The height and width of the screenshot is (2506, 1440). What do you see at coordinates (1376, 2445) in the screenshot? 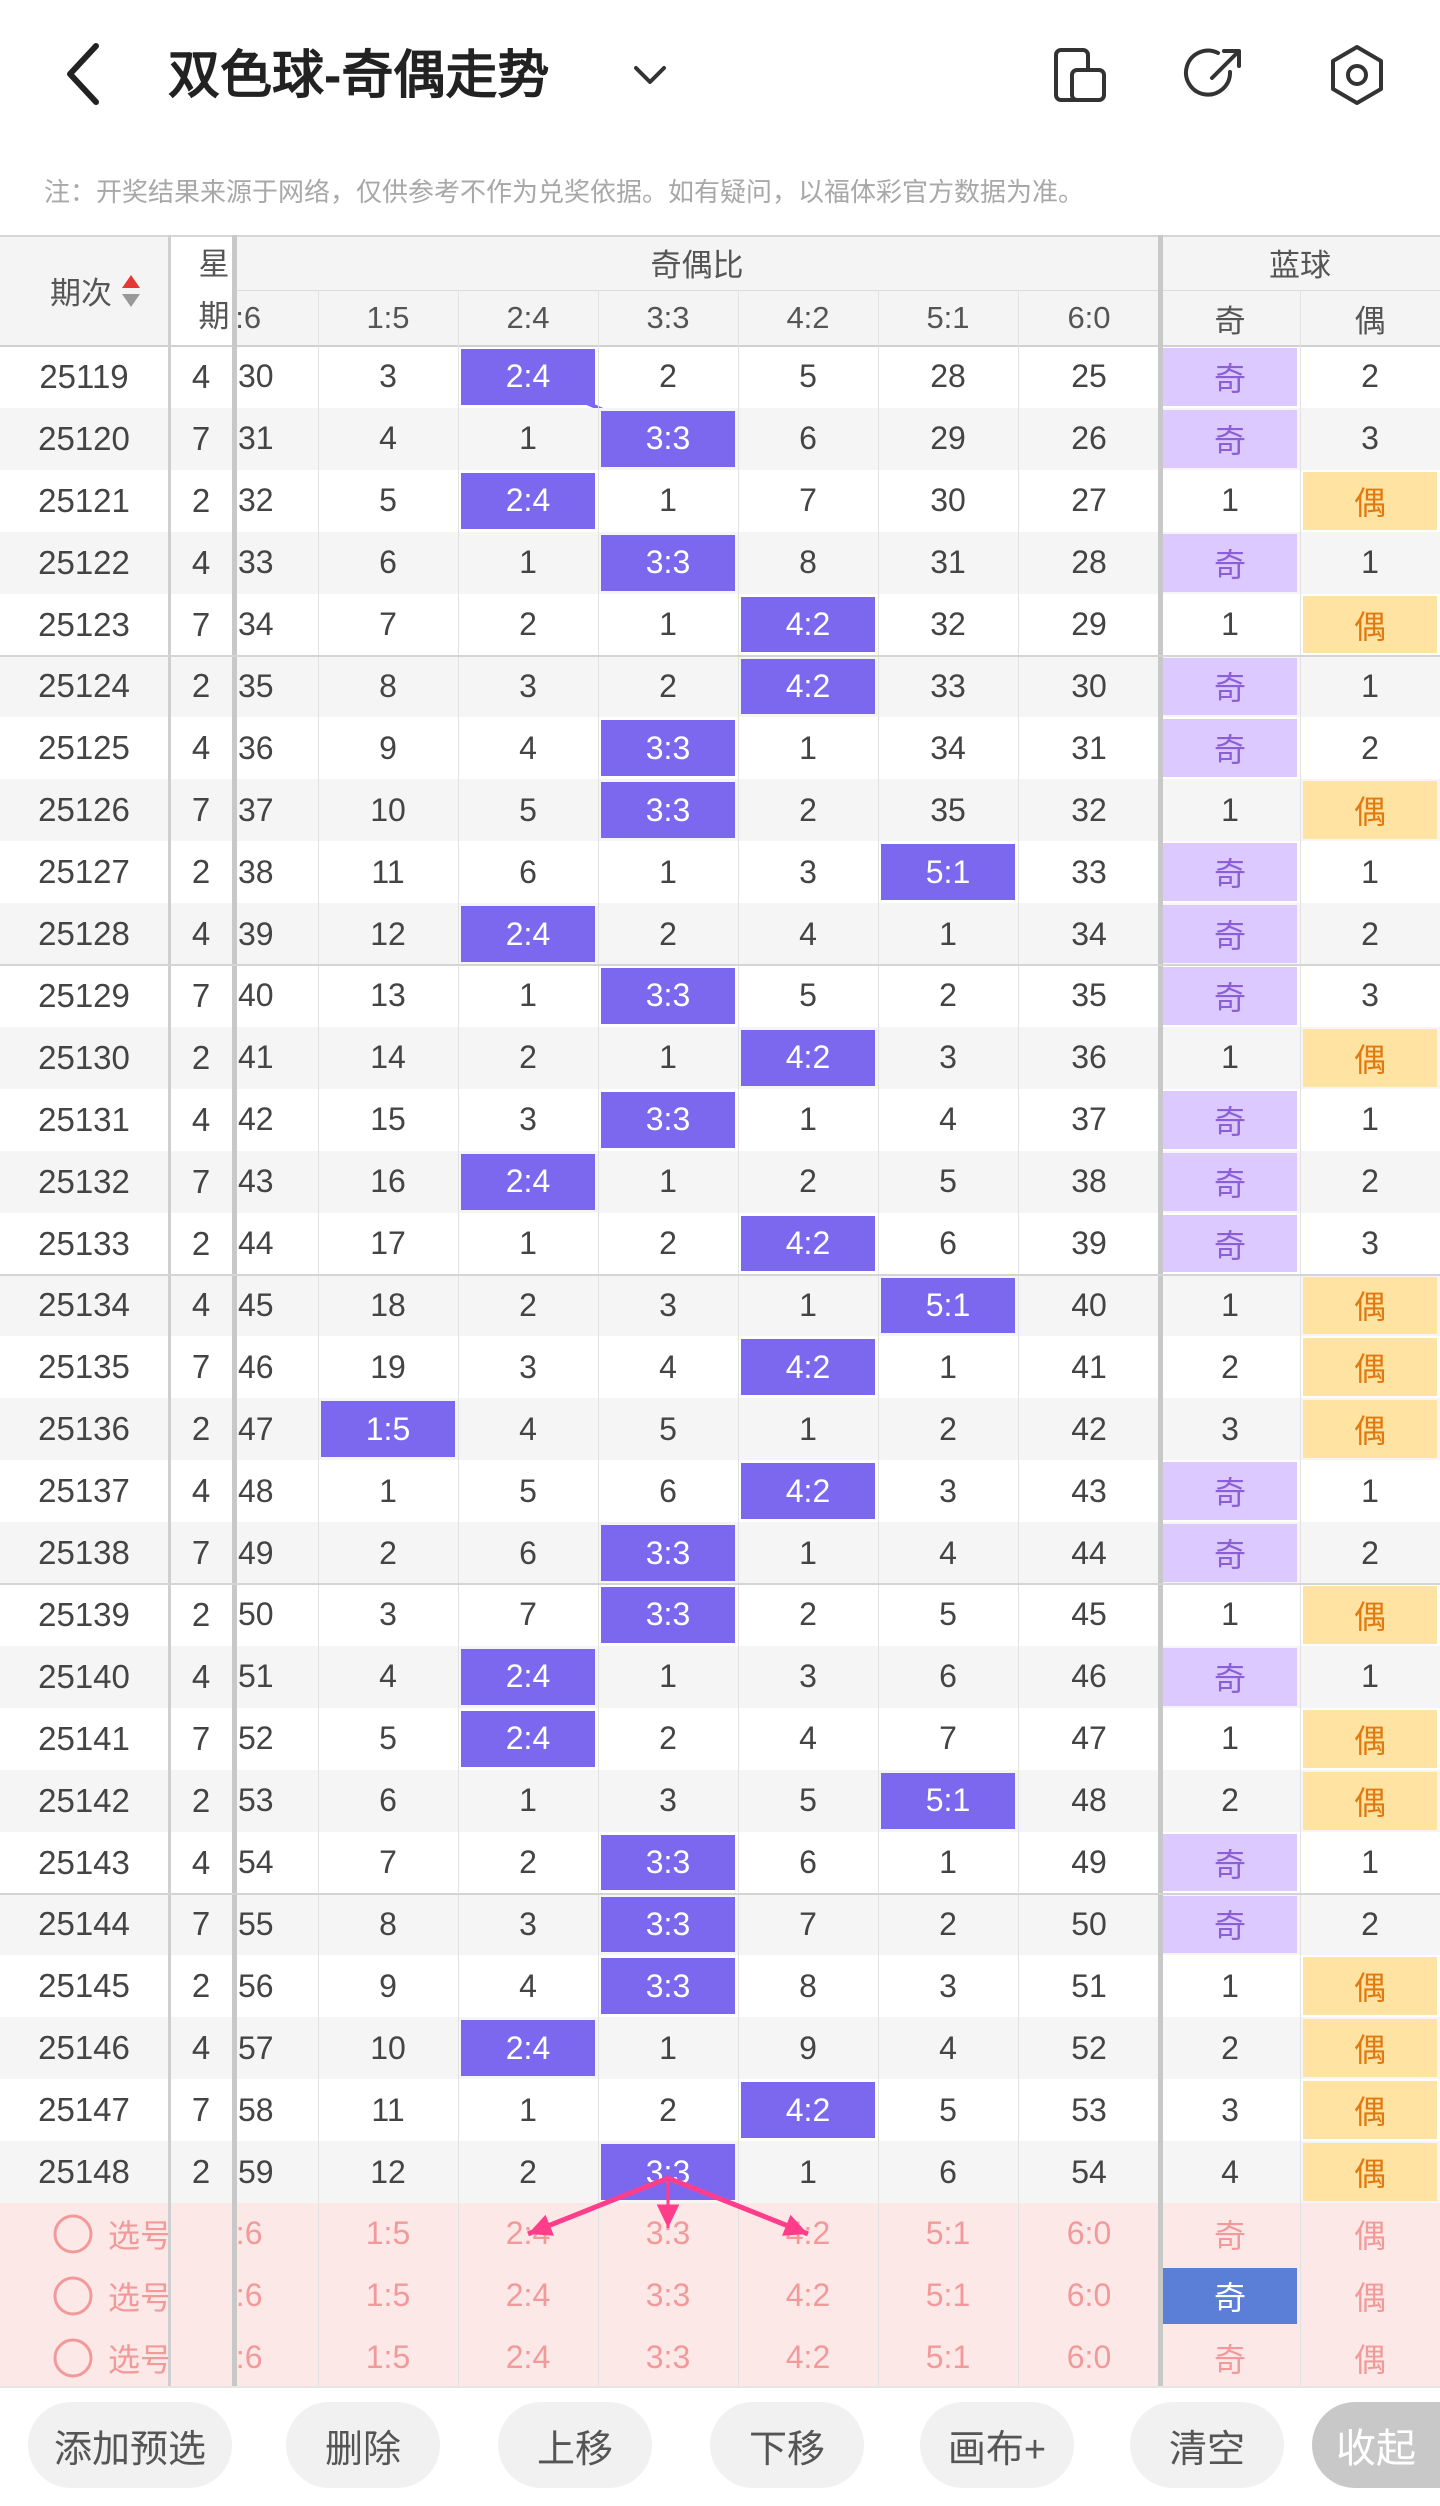
I see `collapse-button: 收起` at bounding box center [1376, 2445].